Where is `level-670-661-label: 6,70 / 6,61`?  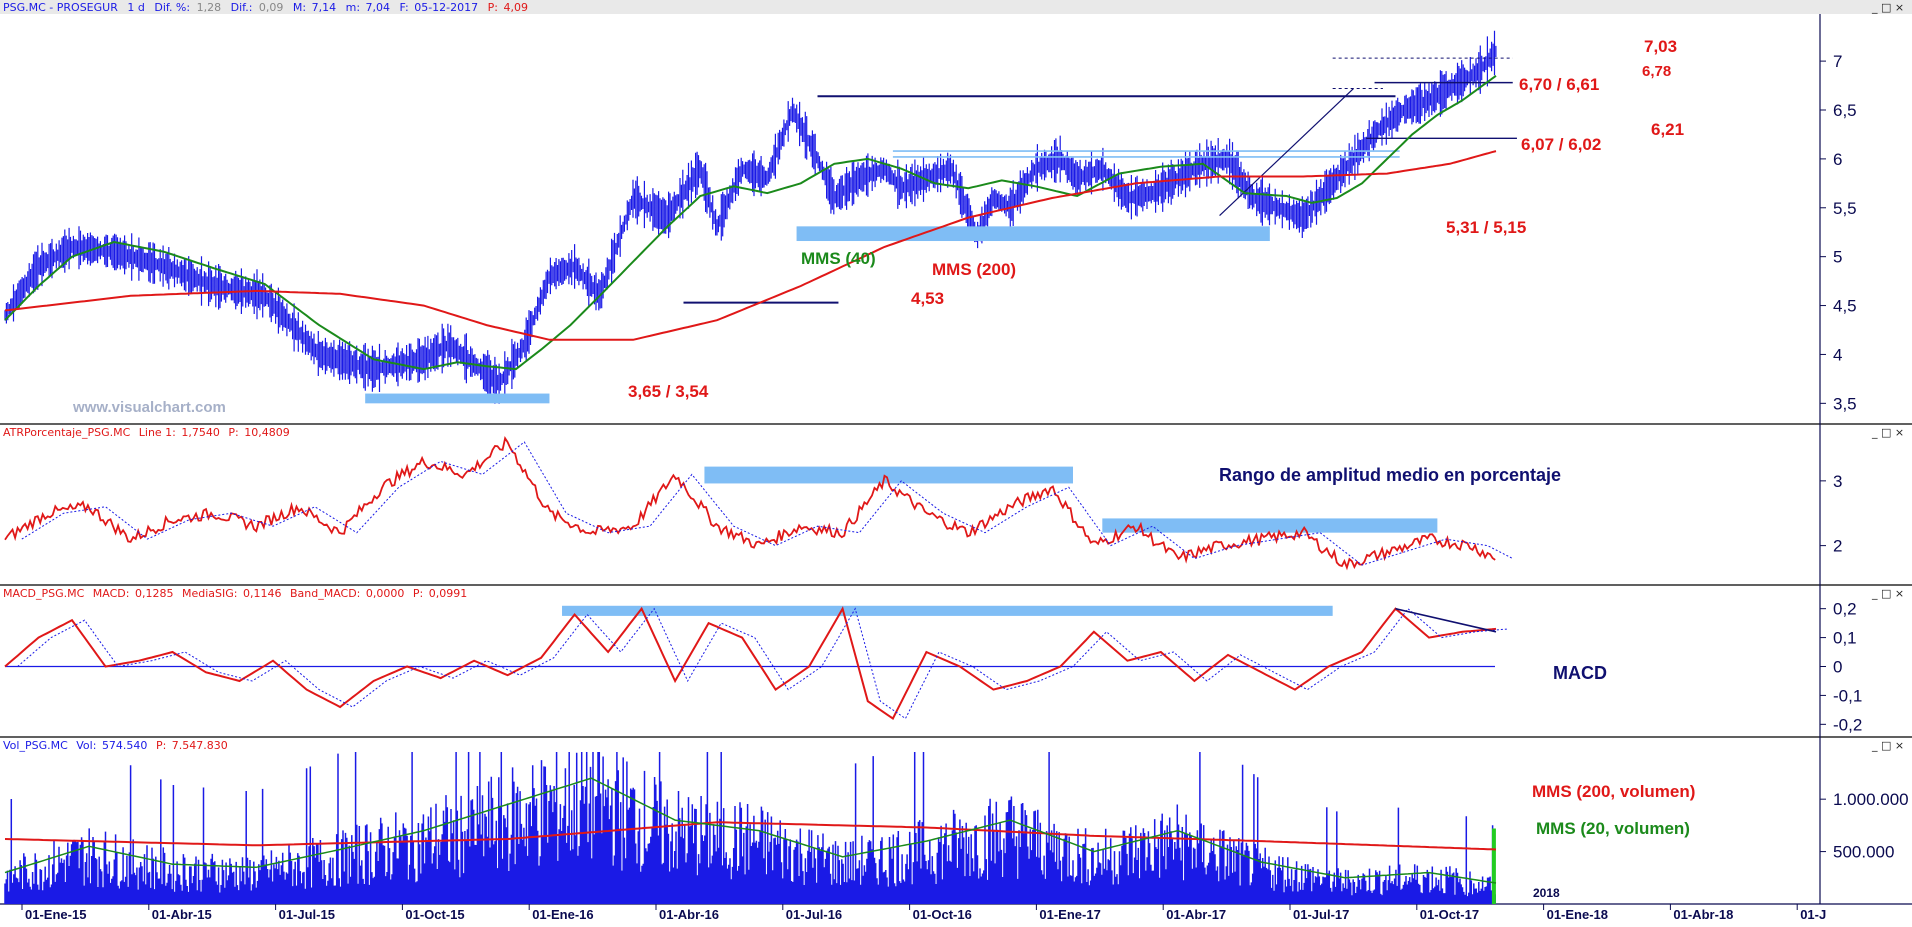
level-670-661-label: 6,70 / 6,61 is located at coordinates (1559, 84).